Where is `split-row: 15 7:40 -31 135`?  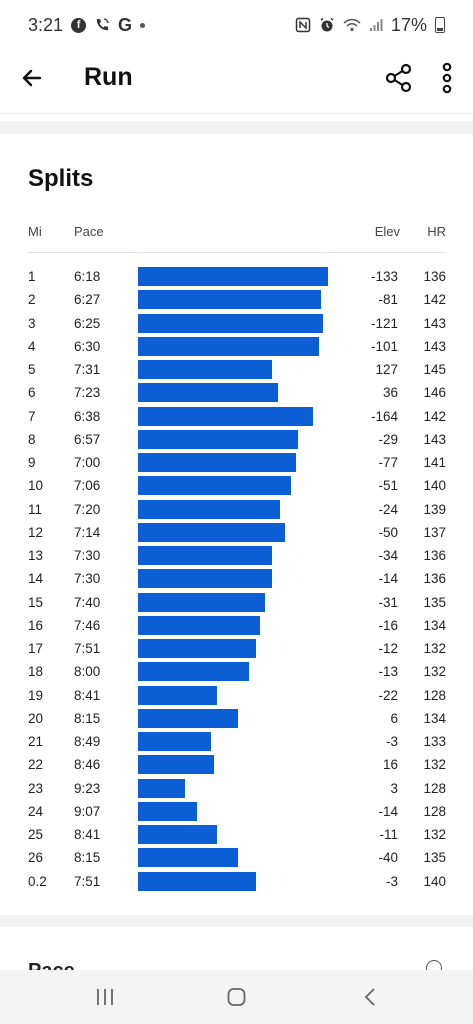 split-row: 15 7:40 -31 135 is located at coordinates (236, 602).